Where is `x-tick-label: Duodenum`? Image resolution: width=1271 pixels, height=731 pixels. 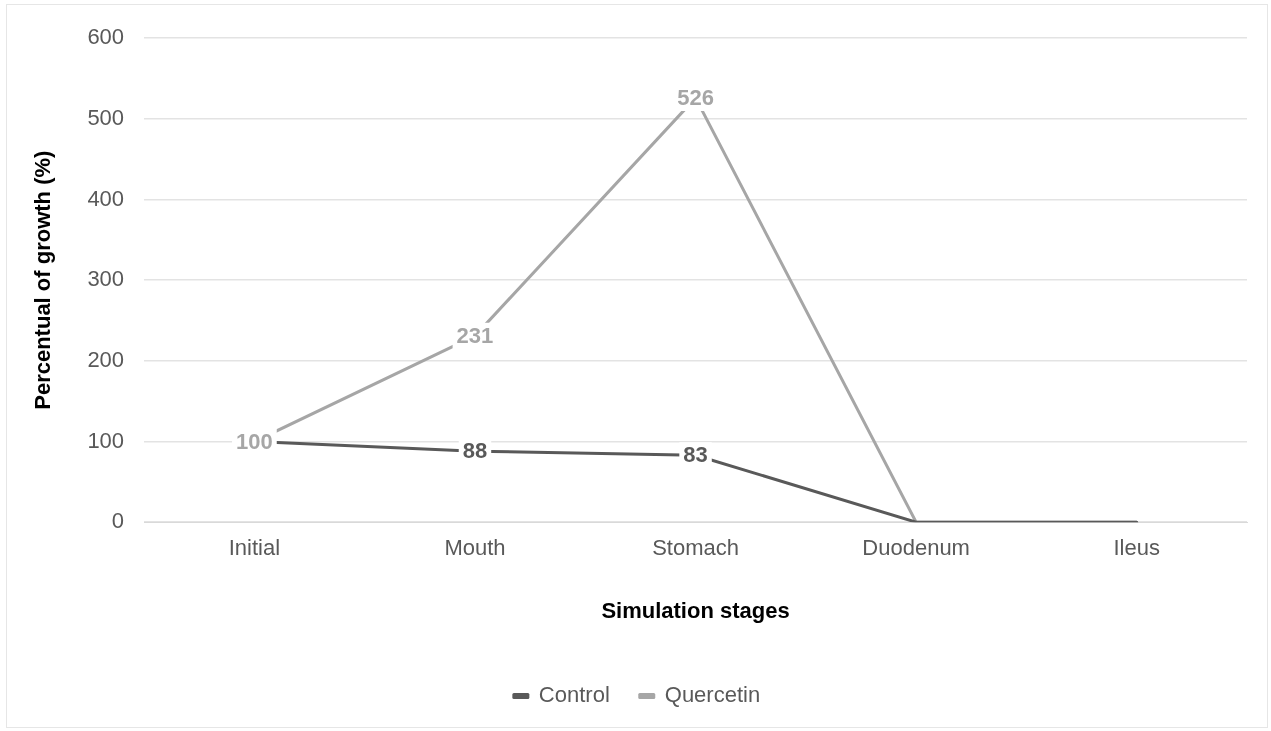
x-tick-label: Duodenum is located at coordinates (916, 548).